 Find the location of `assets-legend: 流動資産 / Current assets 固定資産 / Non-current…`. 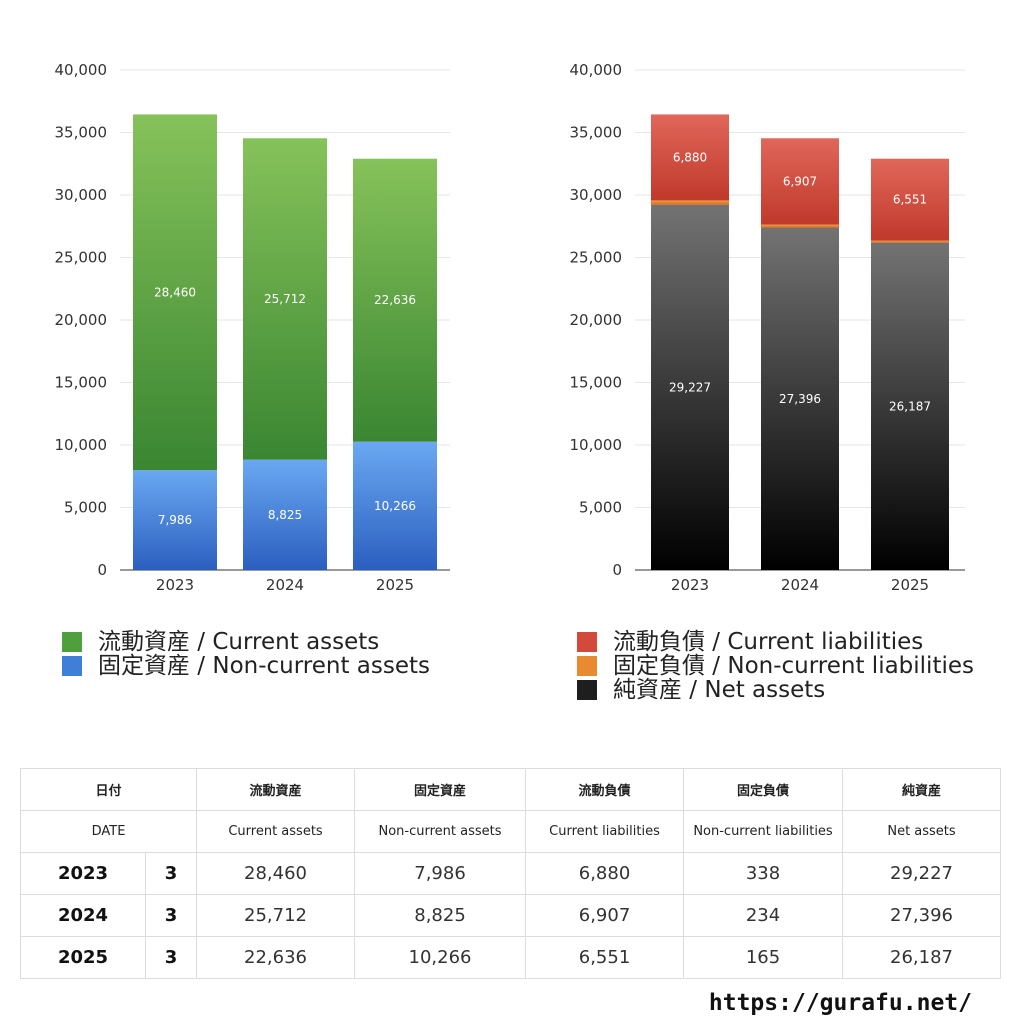

assets-legend: 流動資産 / Current assets 固定資産 / Non-current… is located at coordinates (246, 654).